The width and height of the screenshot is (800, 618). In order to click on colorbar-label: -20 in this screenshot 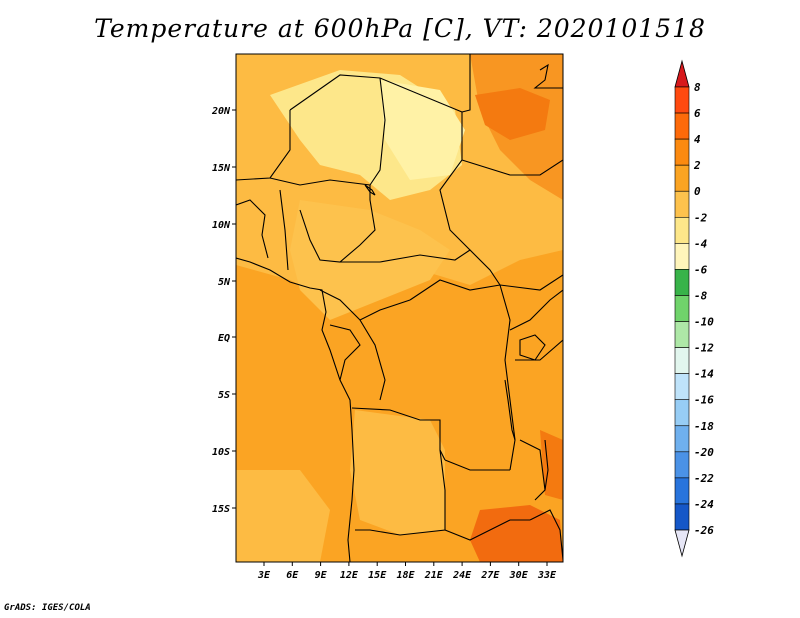, I will do `click(704, 452)`.